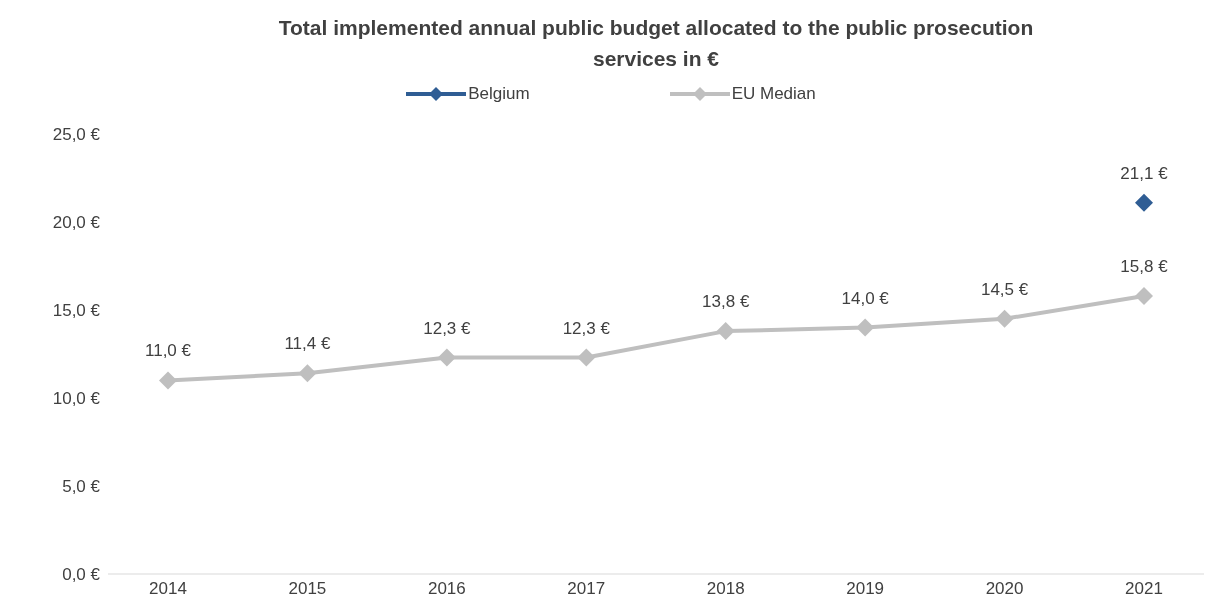 This screenshot has width=1232, height=614. What do you see at coordinates (1004, 289) in the screenshot?
I see `data-label: 14,5 €` at bounding box center [1004, 289].